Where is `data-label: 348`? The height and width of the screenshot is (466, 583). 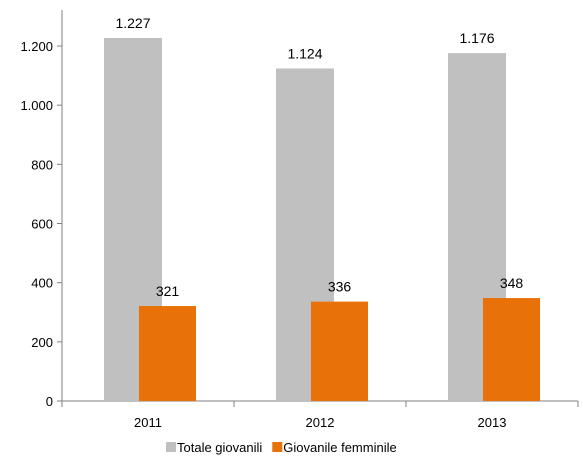 data-label: 348 is located at coordinates (512, 283).